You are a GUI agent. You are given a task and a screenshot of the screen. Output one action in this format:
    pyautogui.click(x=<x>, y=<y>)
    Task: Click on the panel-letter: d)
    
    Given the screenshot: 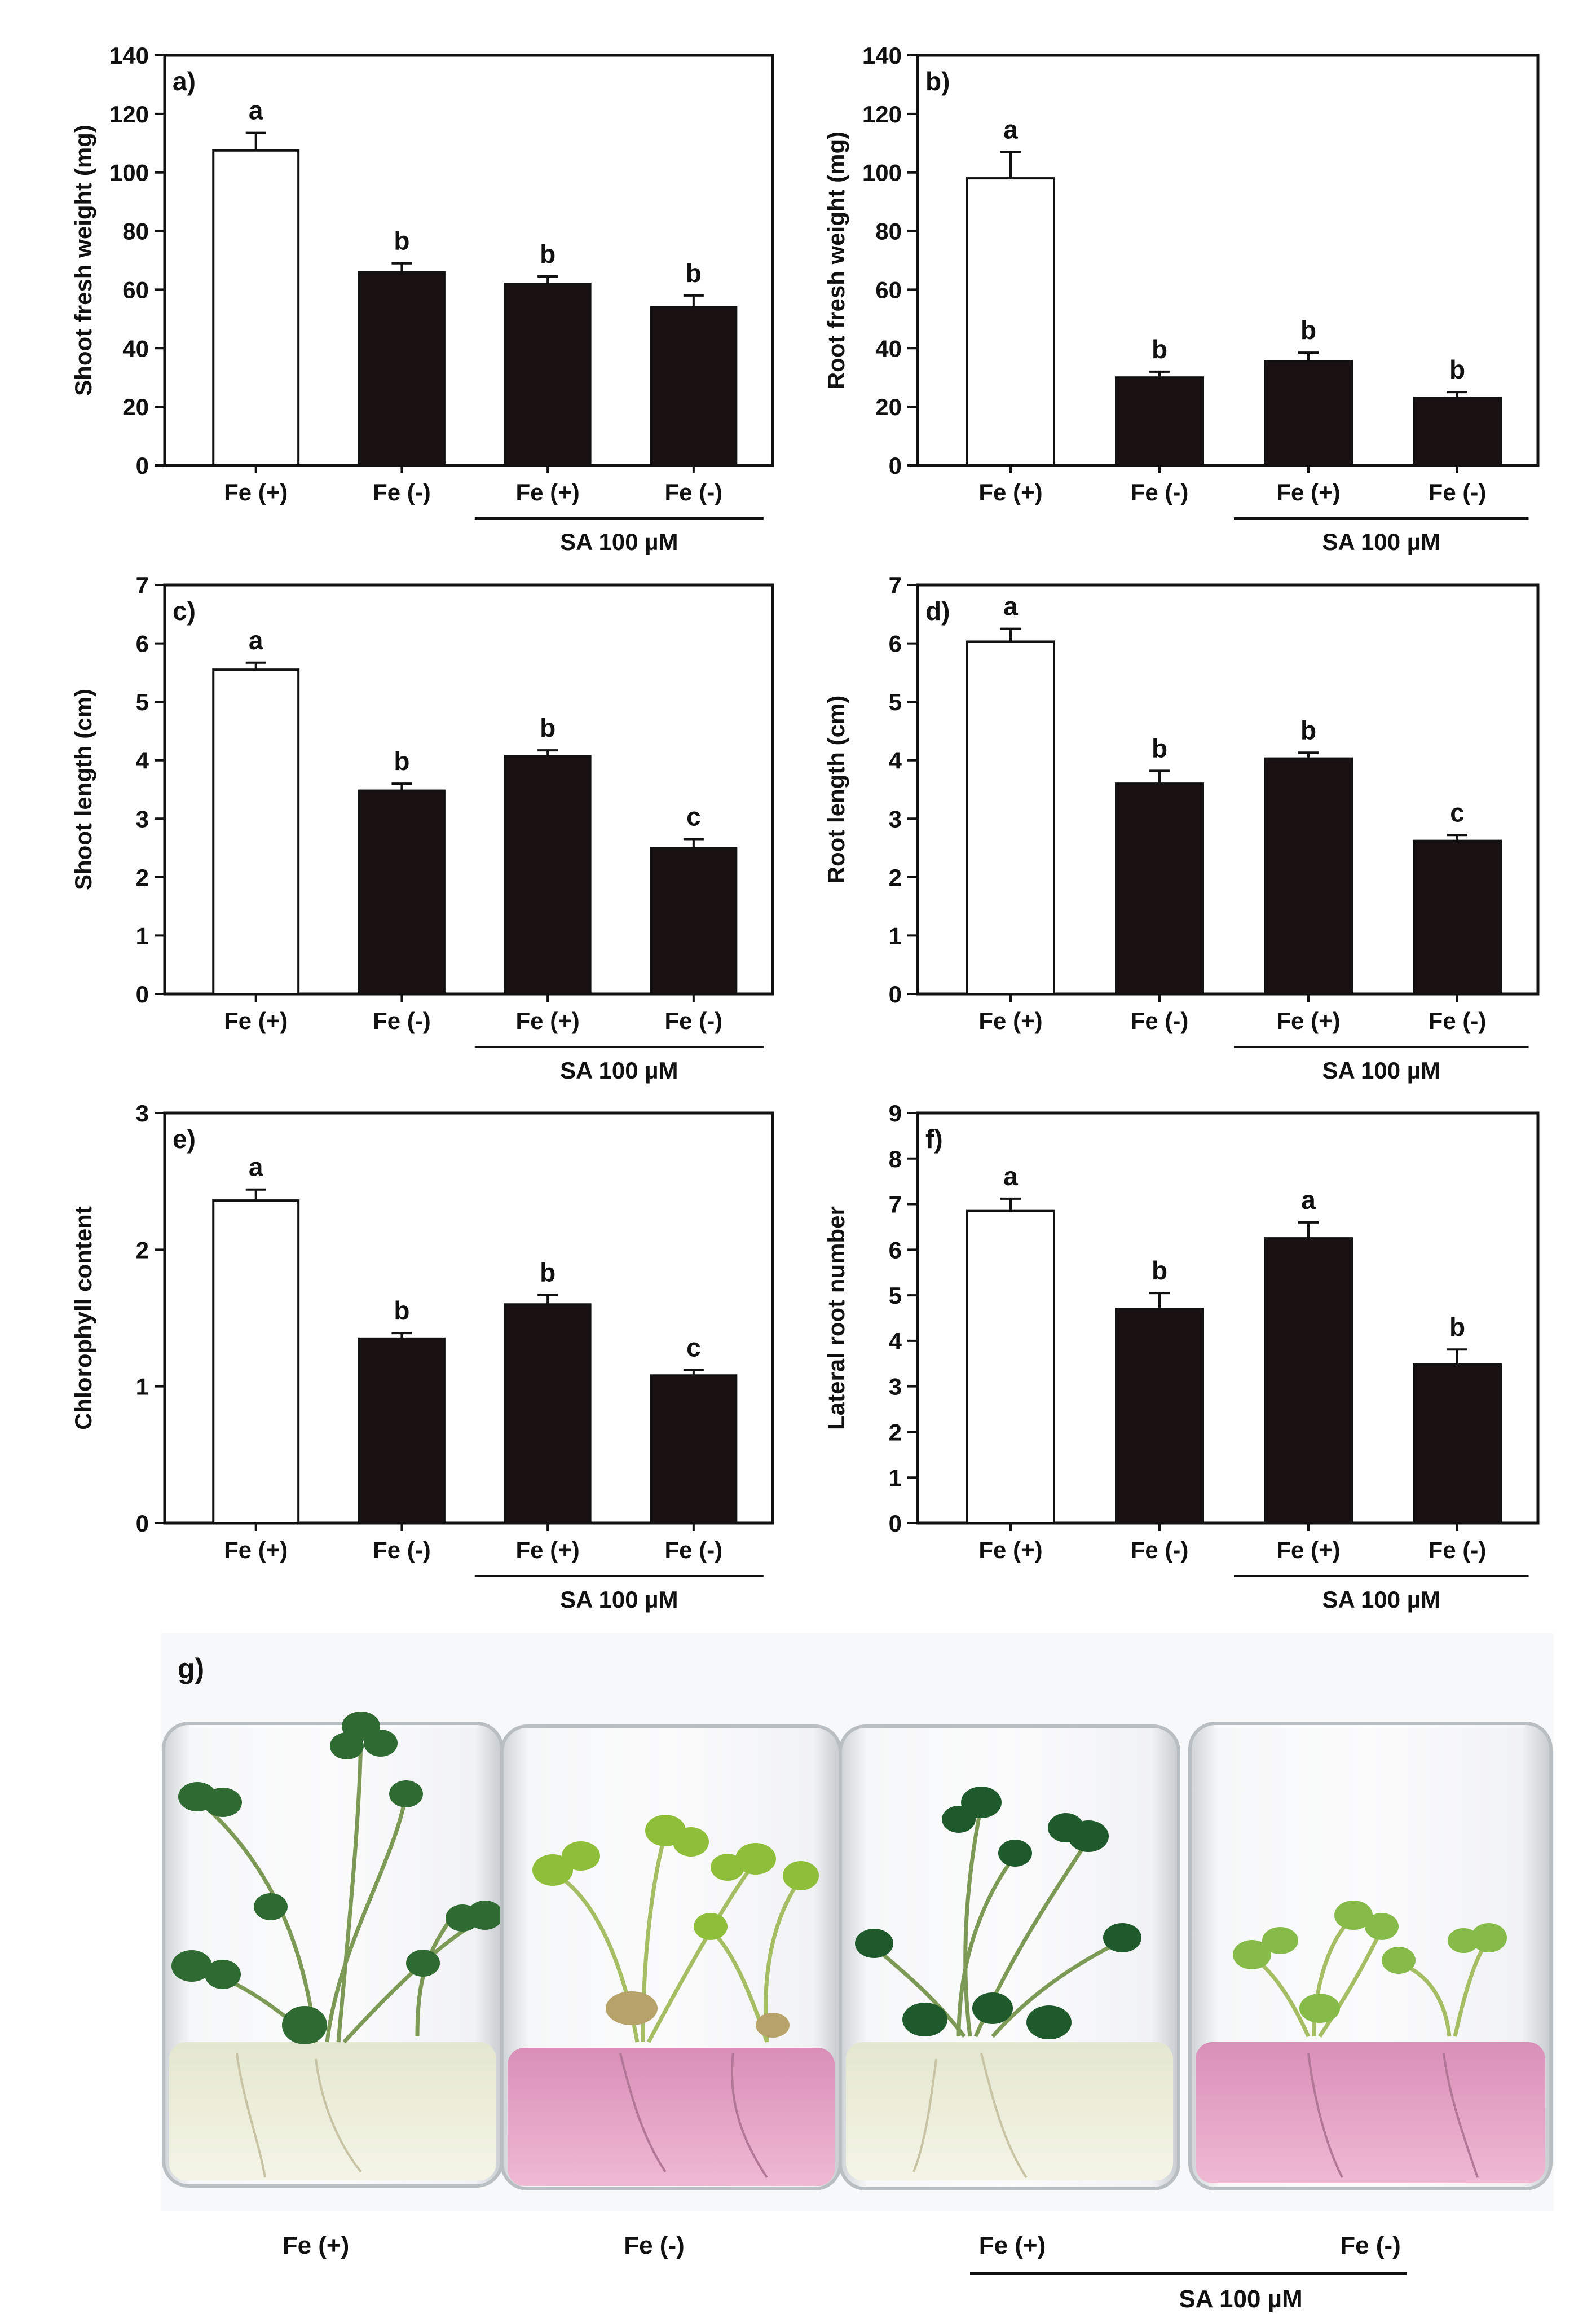 What is the action you would take?
    pyautogui.click(x=937, y=611)
    